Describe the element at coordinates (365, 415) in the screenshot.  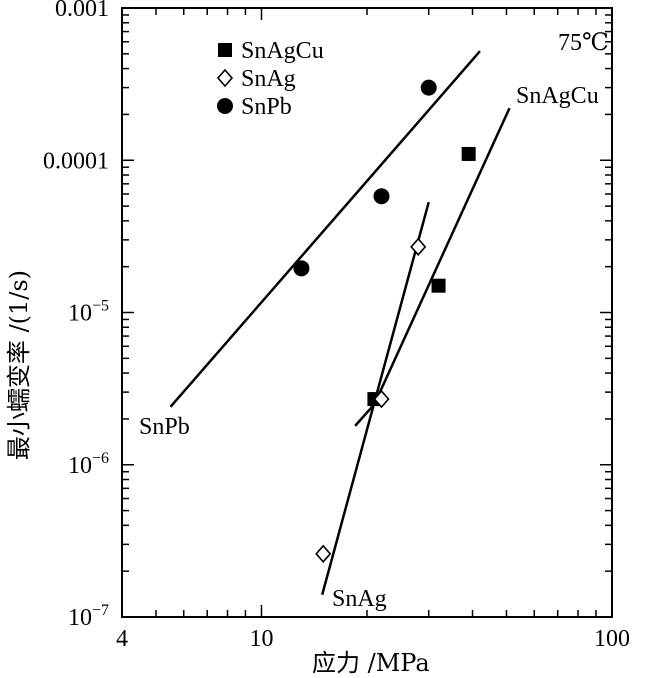
I see `fit-line-extension-snagcu` at that location.